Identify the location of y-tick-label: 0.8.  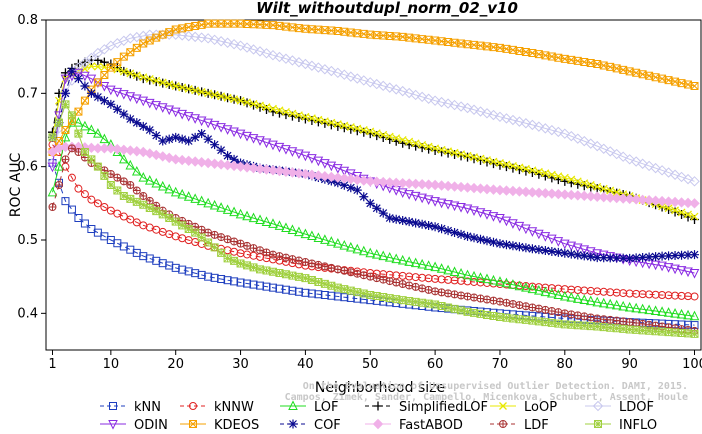
(27, 20).